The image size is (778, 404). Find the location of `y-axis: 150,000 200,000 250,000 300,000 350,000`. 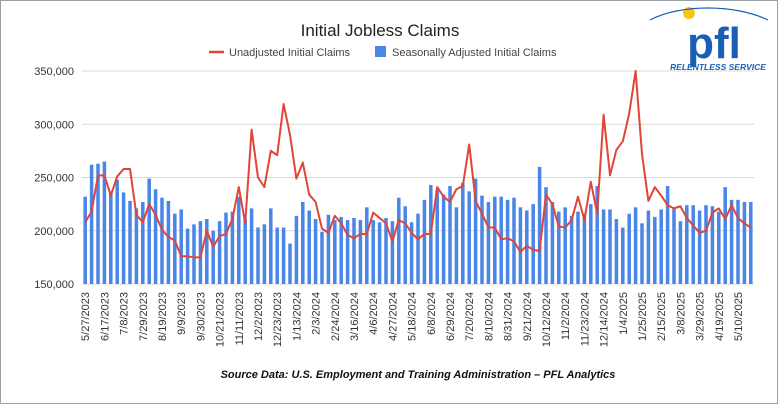

y-axis: 150,000 200,000 250,000 300,000 350,000 is located at coordinates (54, 178).